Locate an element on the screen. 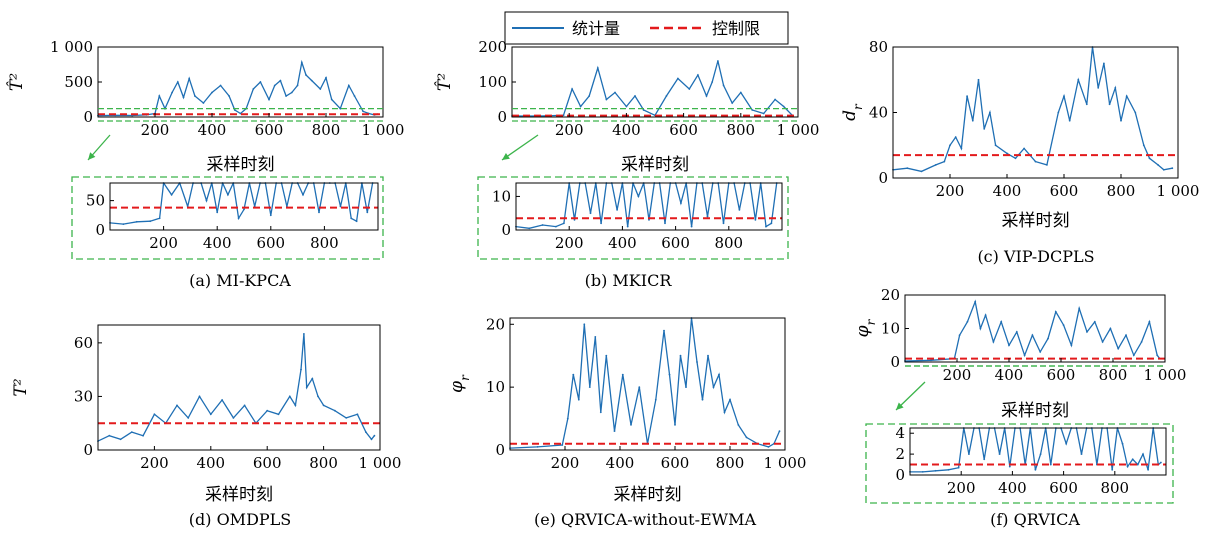 Image resolution: width=1215 pixels, height=536 pixels. plot-f-ytick-label: 20 is located at coordinates (890, 295).